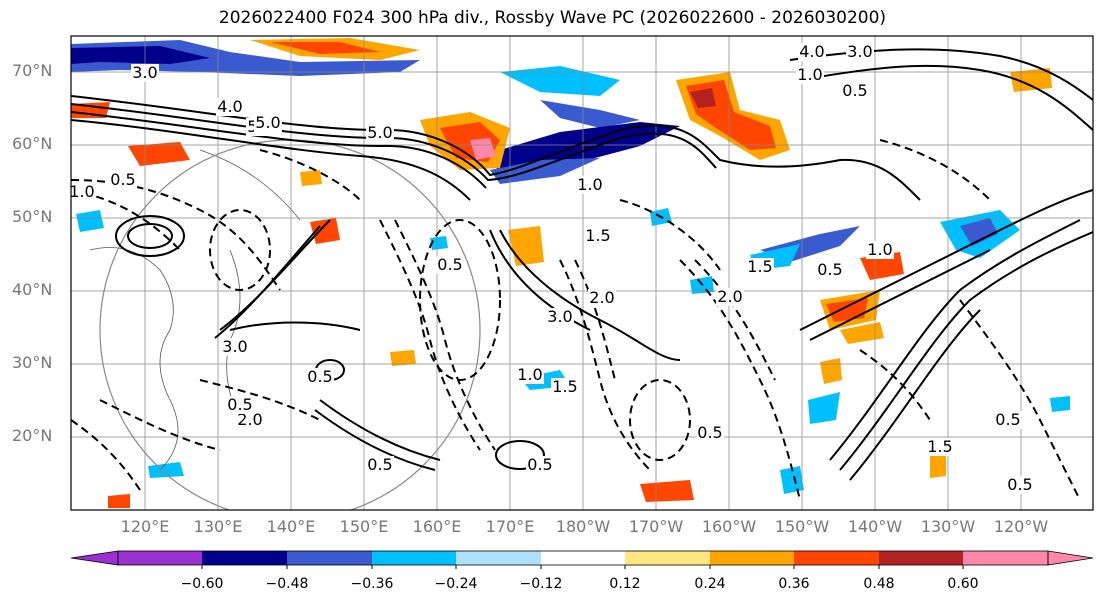  I want to click on lon-label-140e: 140°E, so click(291, 526).